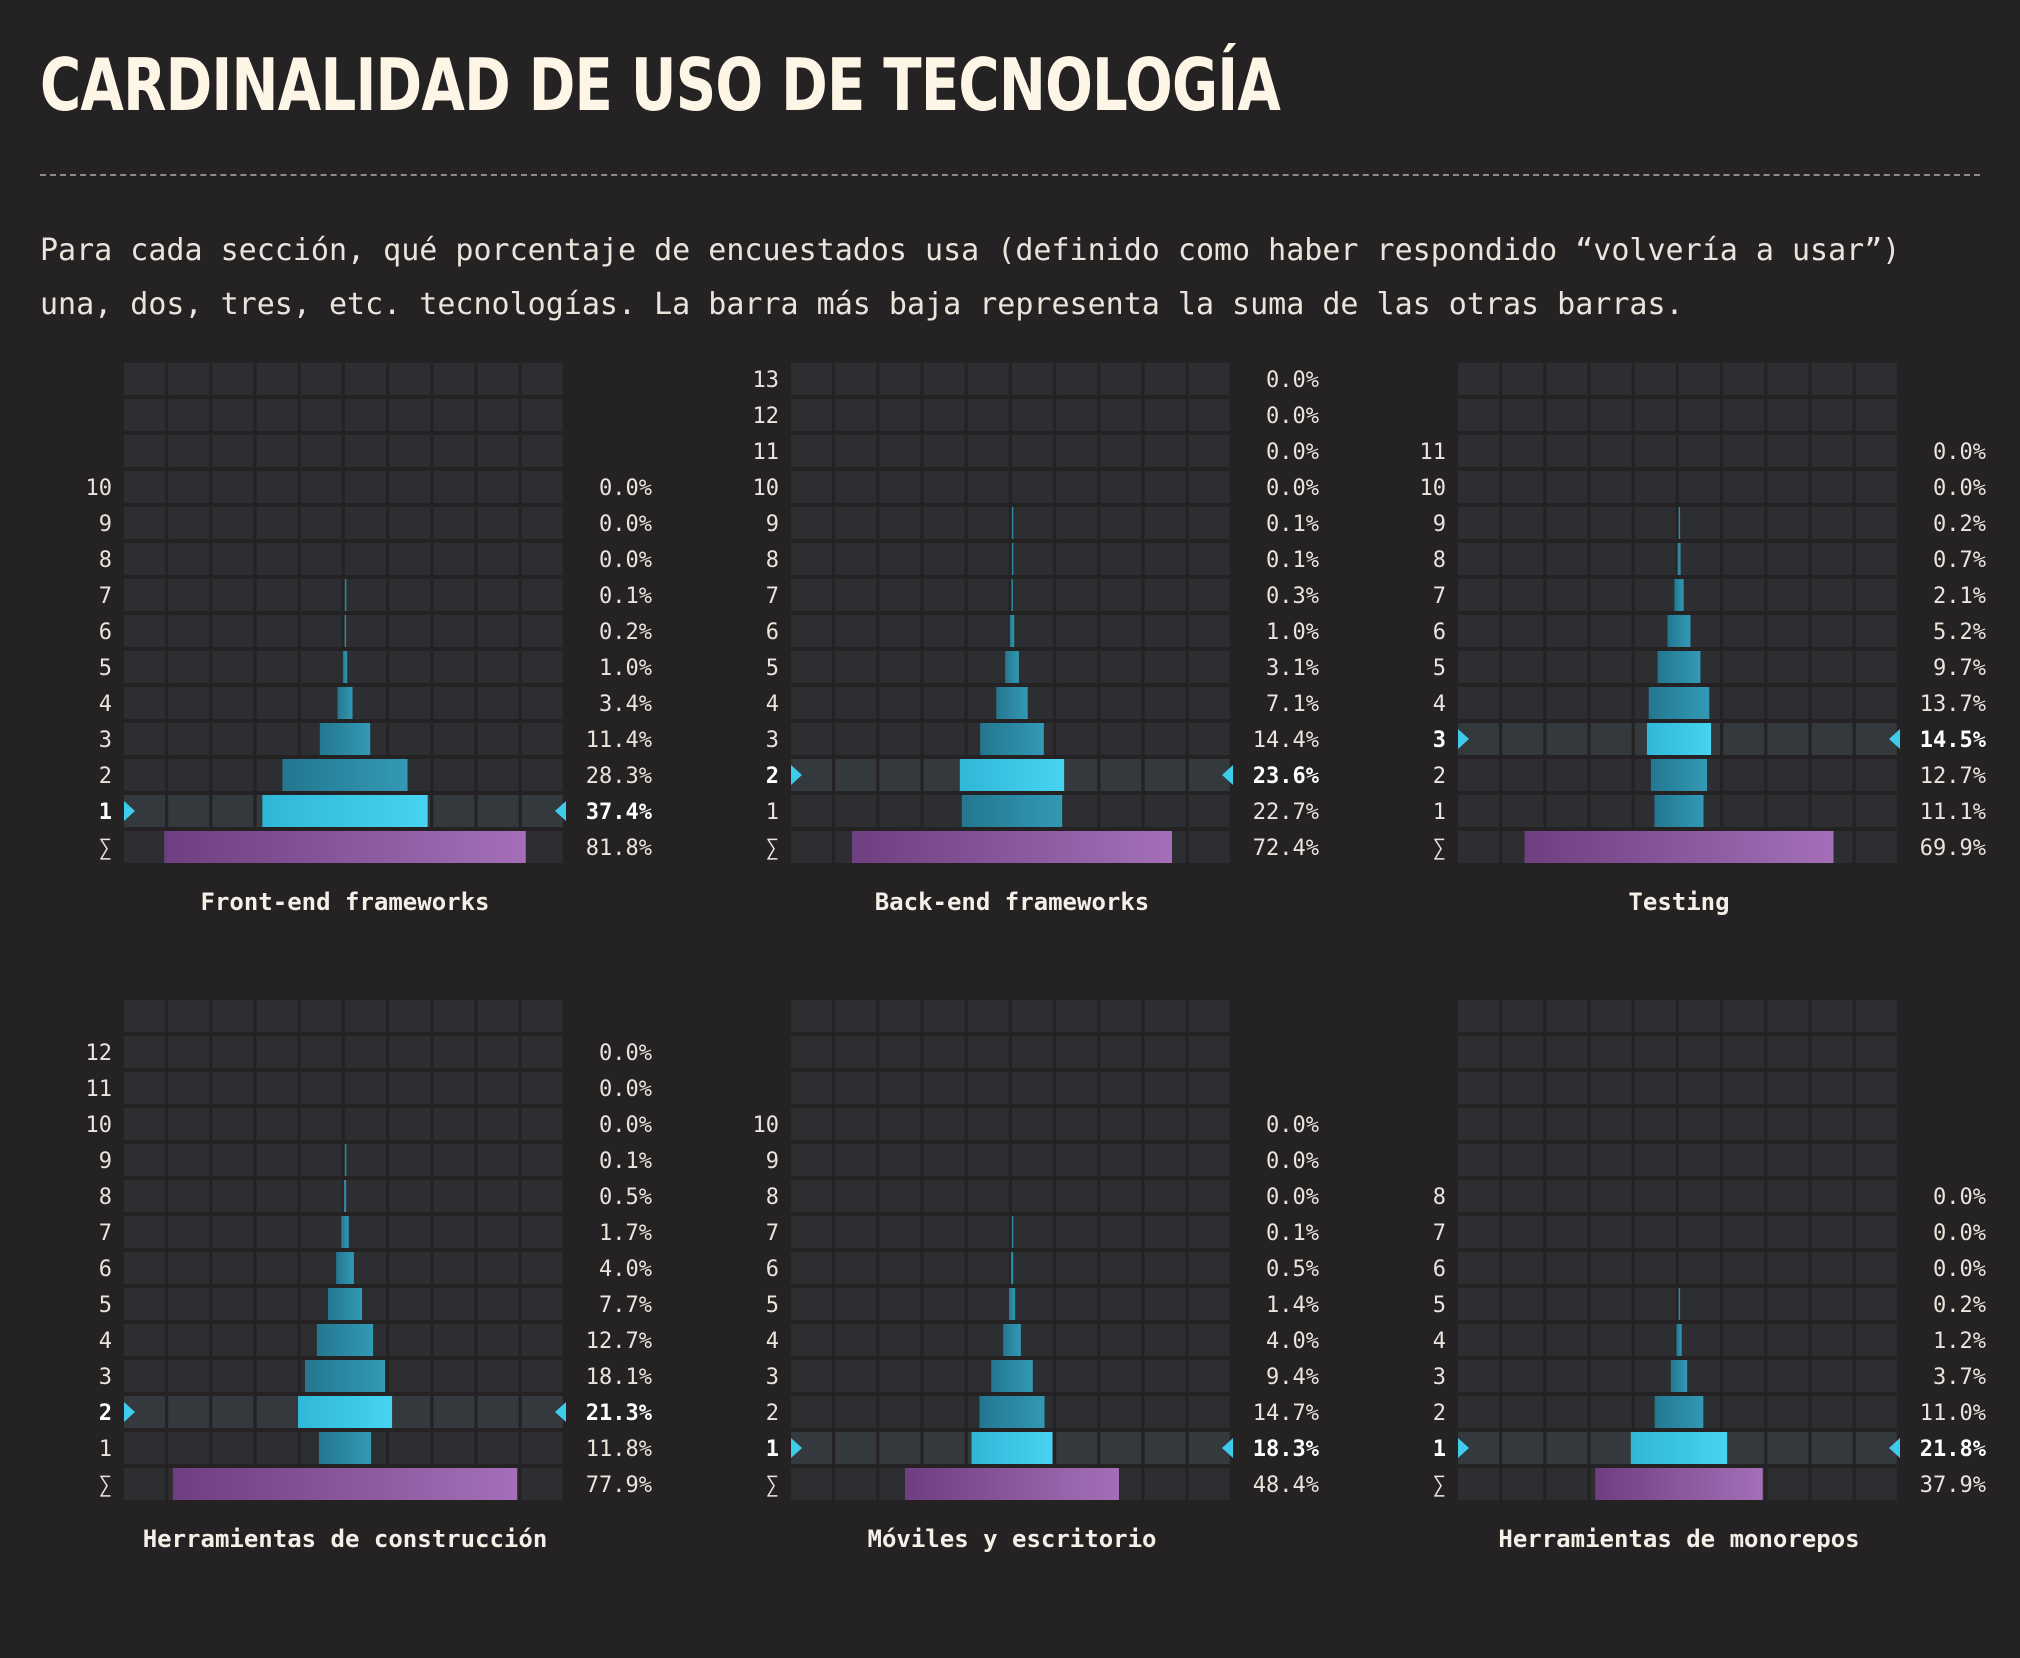  I want to click on row-label: 9, so click(772, 524).